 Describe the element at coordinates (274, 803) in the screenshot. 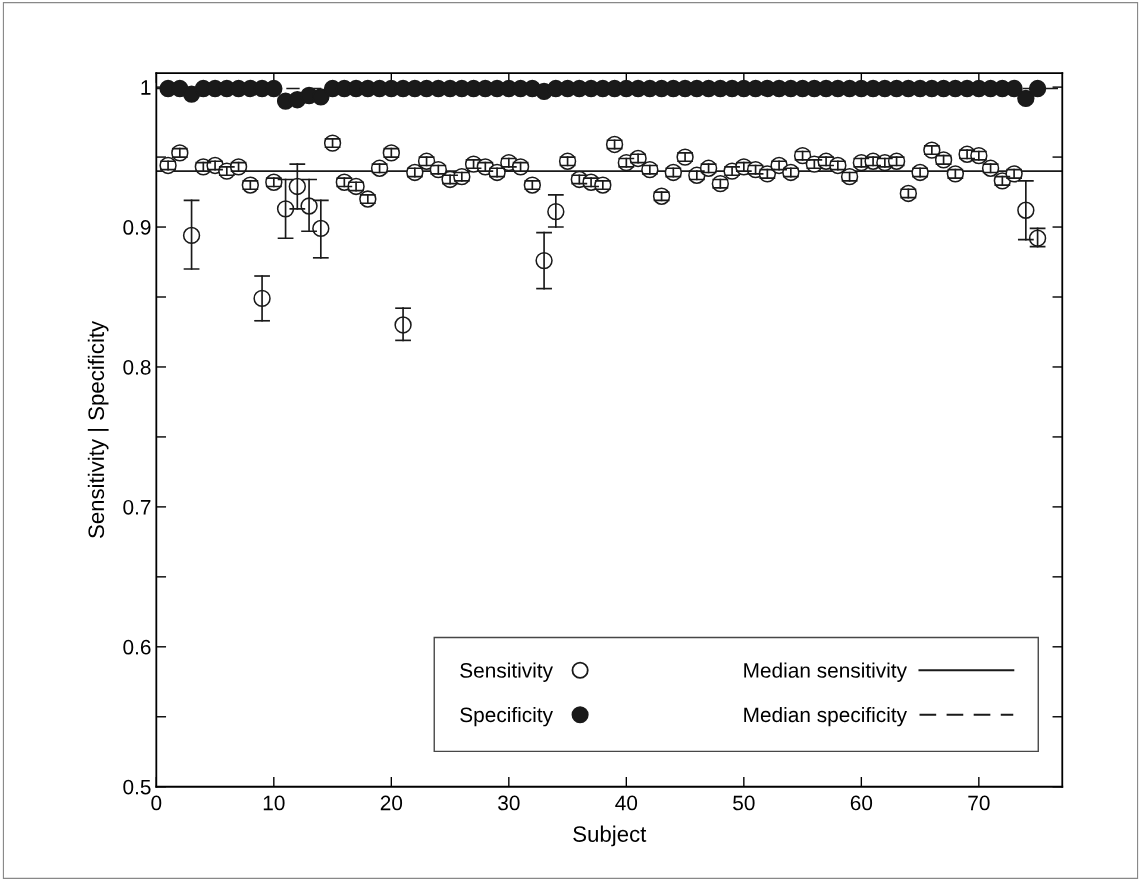

I see `x-tick-label: 10` at that location.